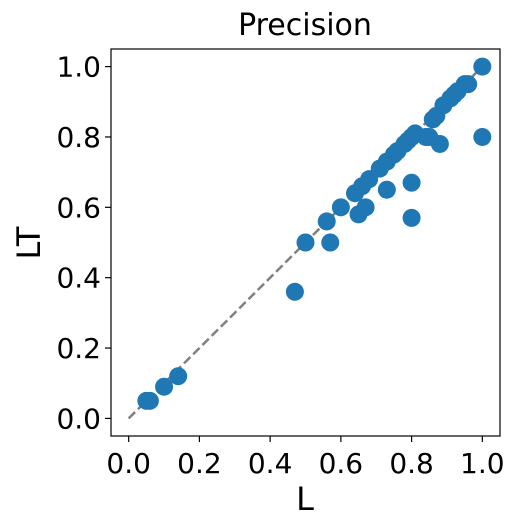  What do you see at coordinates (482, 463) in the screenshot?
I see `x-tick-label: 1.0` at bounding box center [482, 463].